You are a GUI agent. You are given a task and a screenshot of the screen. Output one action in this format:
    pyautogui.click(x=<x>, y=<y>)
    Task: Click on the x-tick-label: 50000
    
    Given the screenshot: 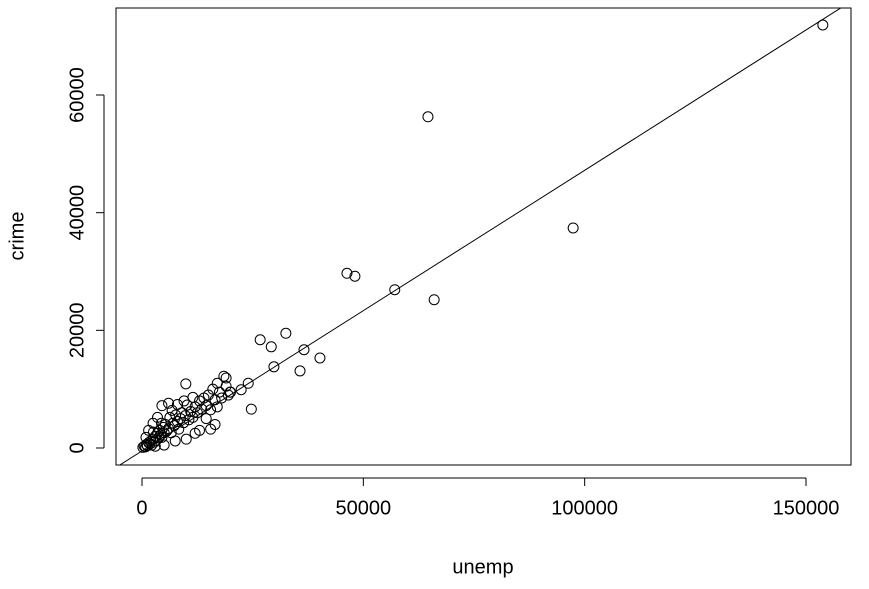 What is the action you would take?
    pyautogui.click(x=364, y=508)
    